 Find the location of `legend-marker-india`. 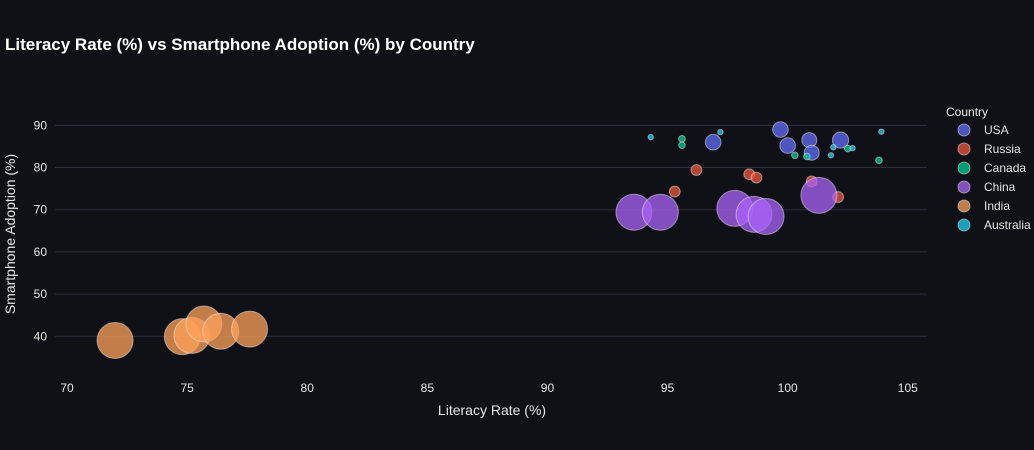

legend-marker-india is located at coordinates (964, 206).